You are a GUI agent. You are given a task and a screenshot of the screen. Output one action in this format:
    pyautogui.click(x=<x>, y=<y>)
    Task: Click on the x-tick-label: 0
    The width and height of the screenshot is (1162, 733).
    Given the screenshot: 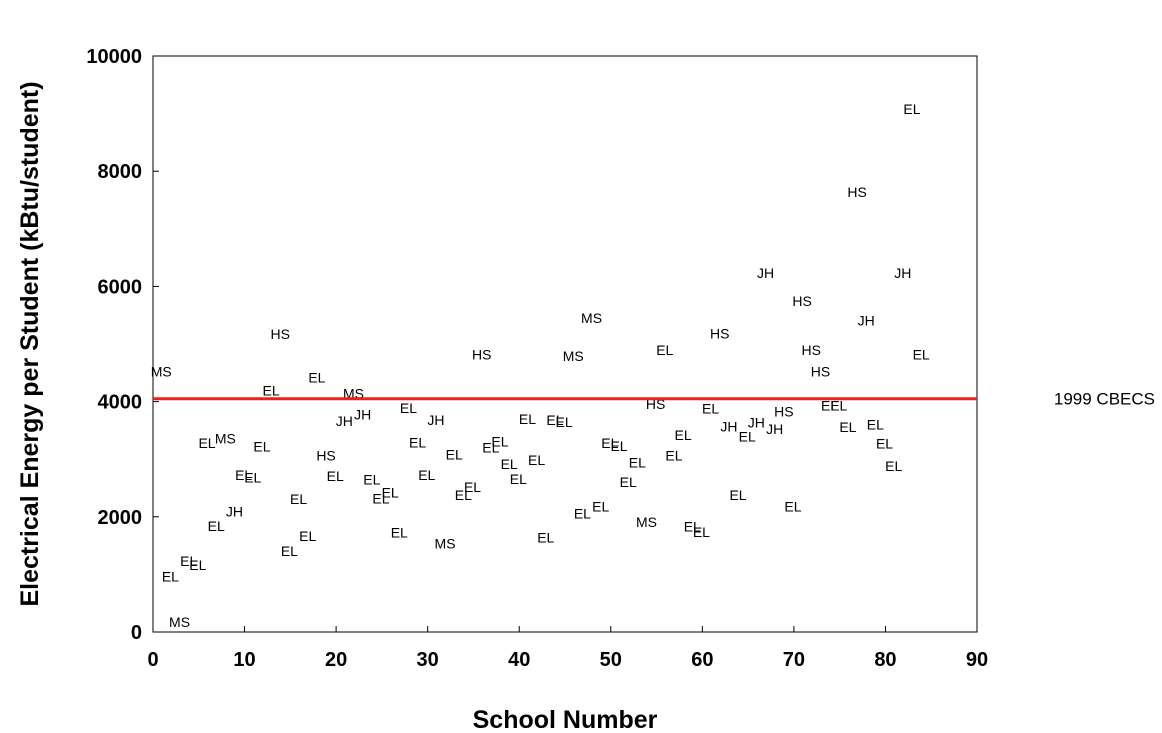 What is the action you would take?
    pyautogui.click(x=152, y=660)
    